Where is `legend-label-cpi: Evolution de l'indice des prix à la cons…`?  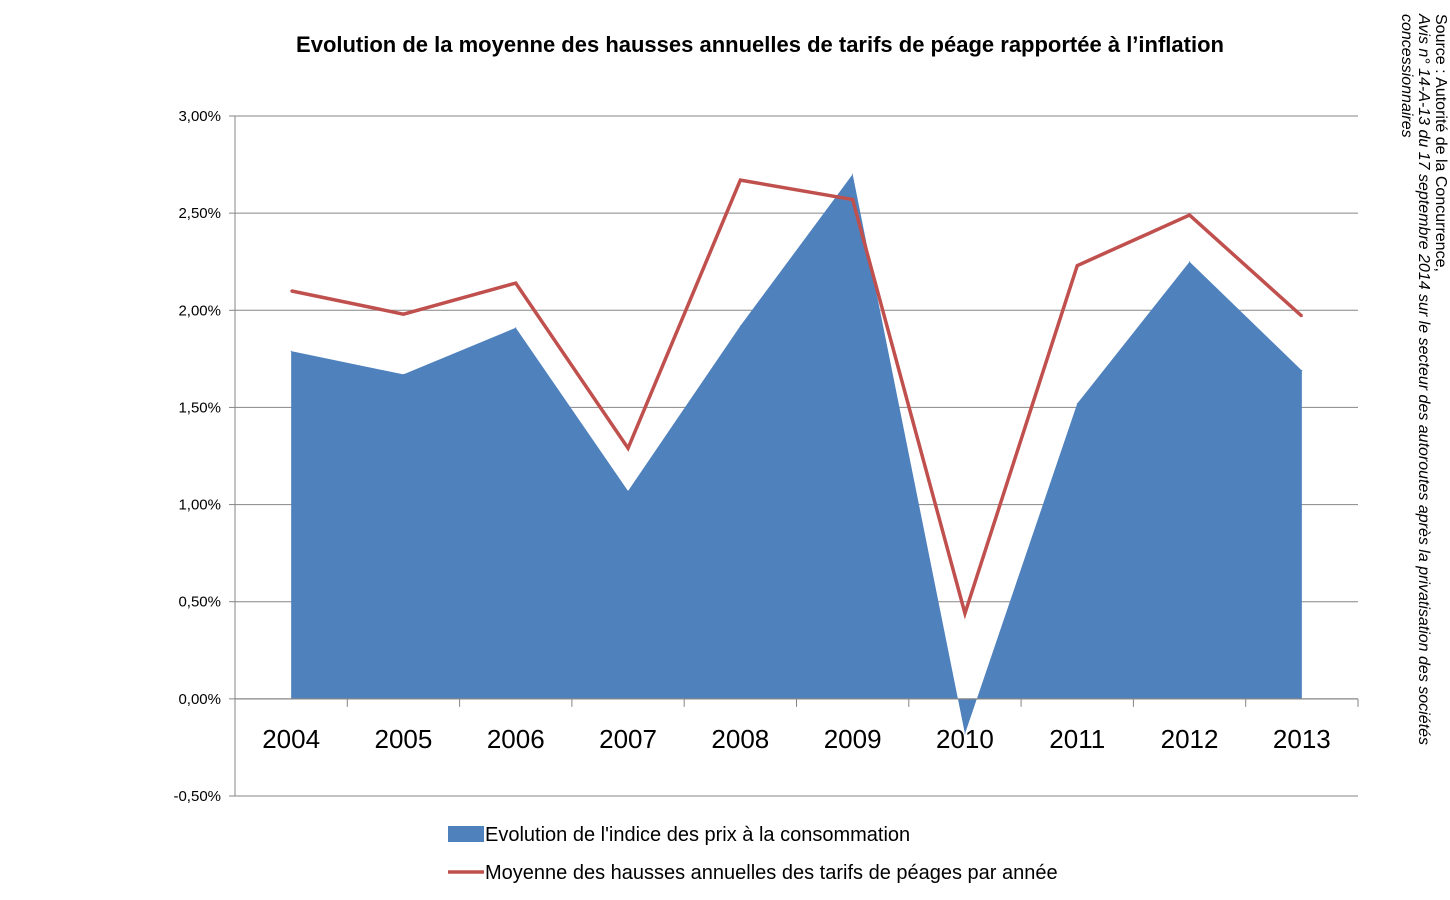 legend-label-cpi: Evolution de l'indice des prix à la cons… is located at coordinates (697, 835).